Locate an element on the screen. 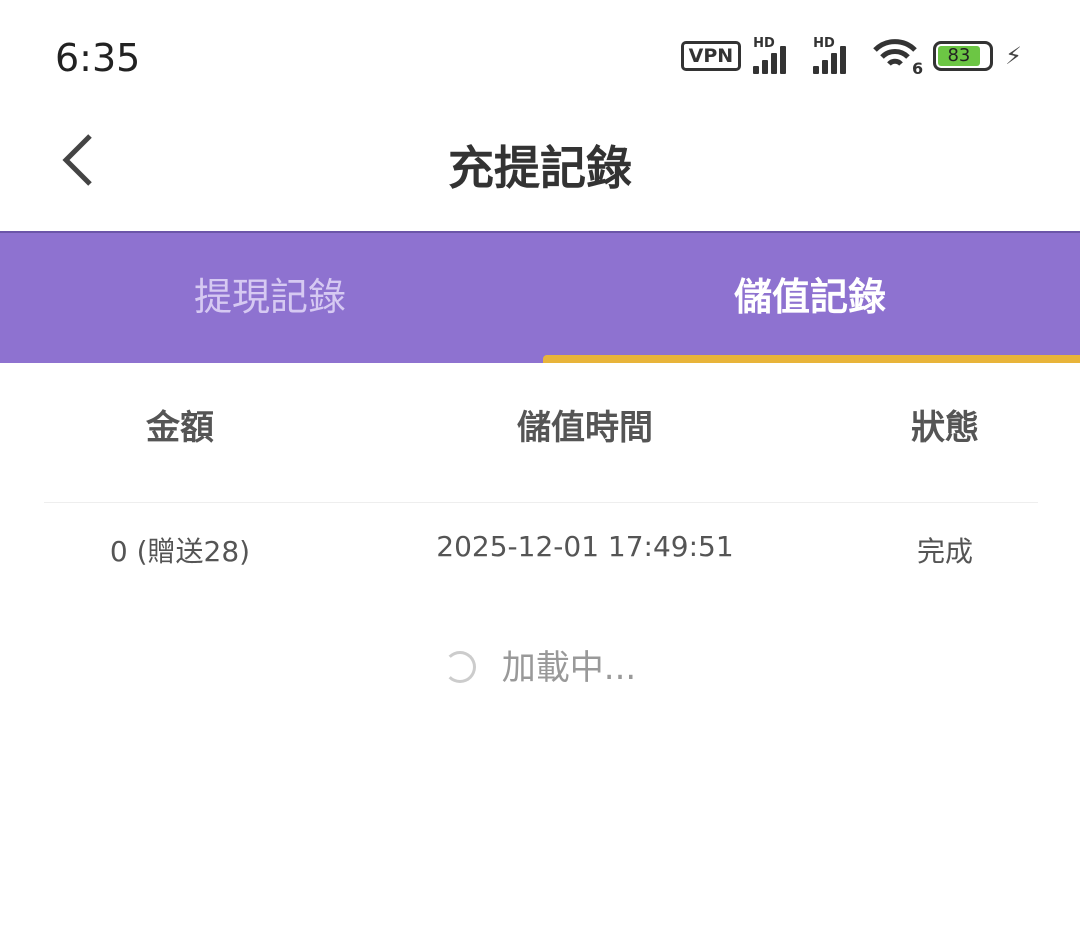 This screenshot has height=932, width=1080. chevron-left-icon is located at coordinates (77, 160).